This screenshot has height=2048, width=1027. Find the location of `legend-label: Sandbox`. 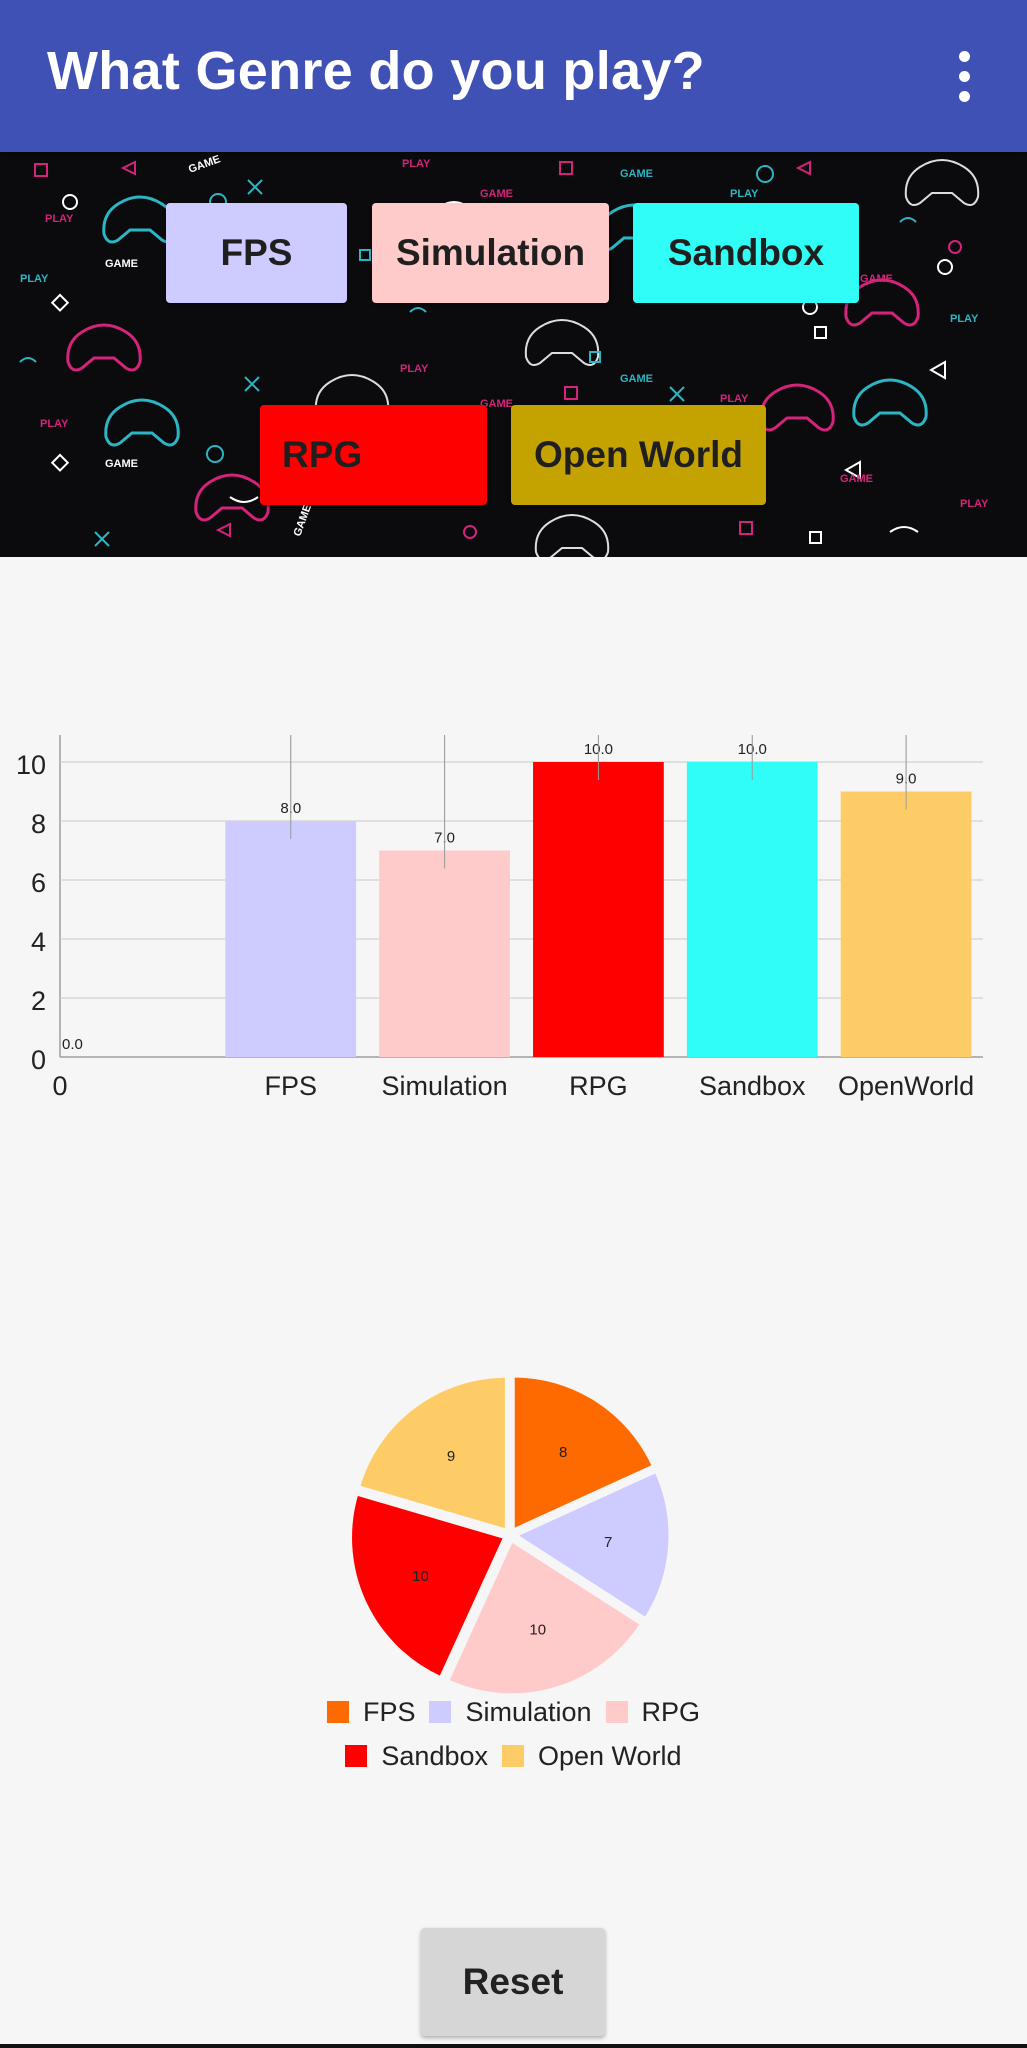

legend-label: Sandbox is located at coordinates (434, 1755).